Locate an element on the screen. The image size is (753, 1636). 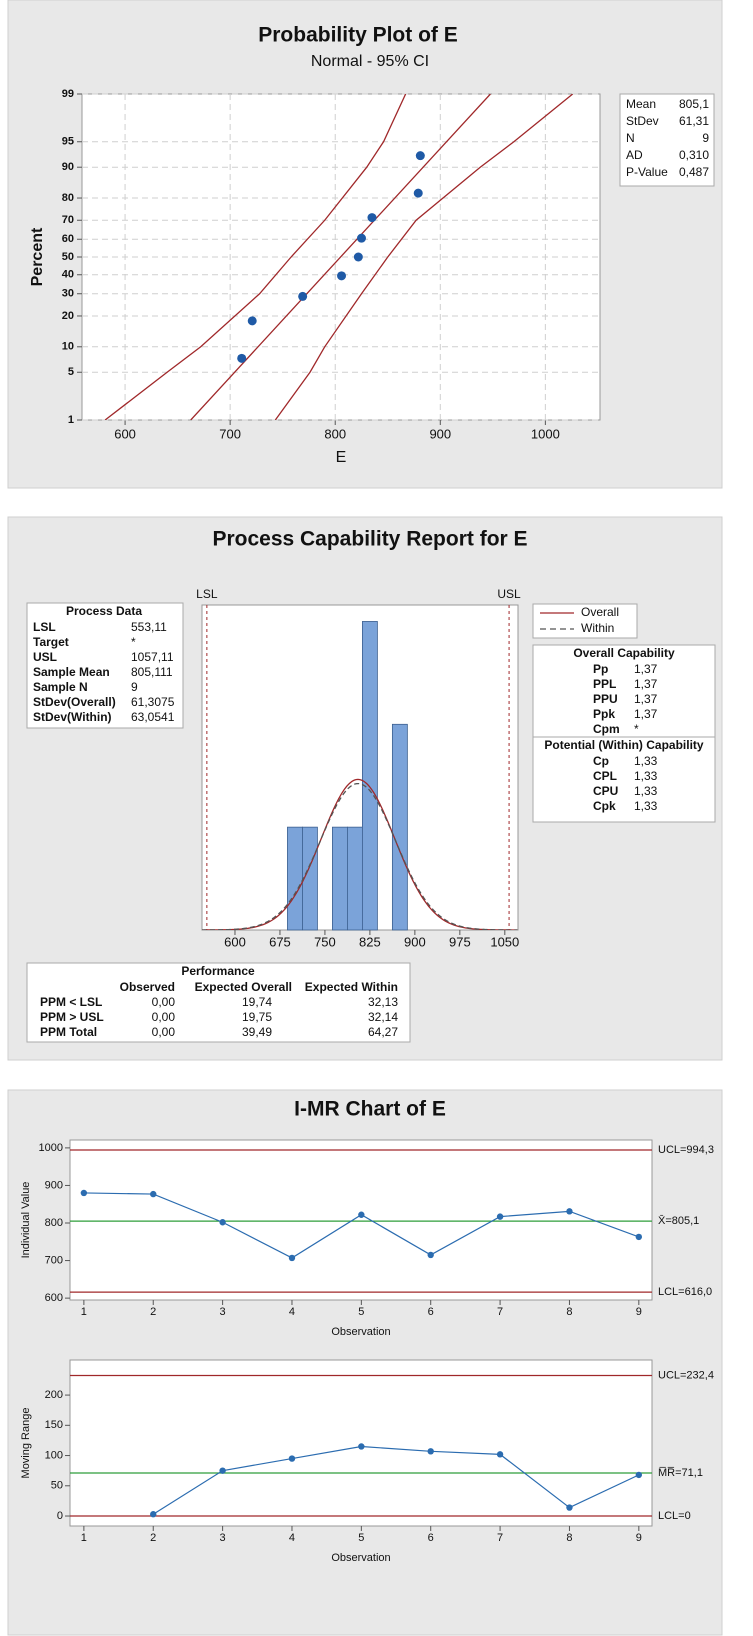
row-value: 1057,11 is located at coordinates (152, 657).